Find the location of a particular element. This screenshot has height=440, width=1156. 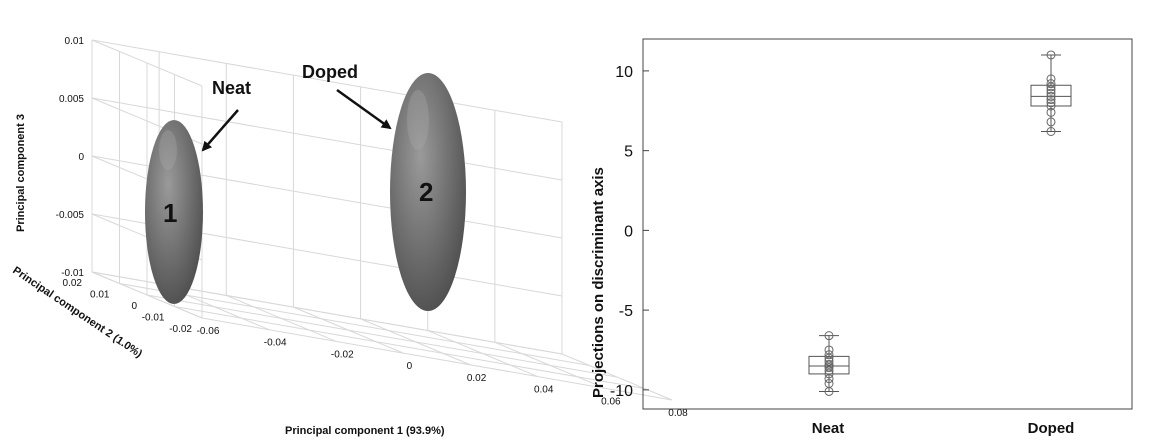

pca-z-tick-4: 0.01 is located at coordinates (75, 41).